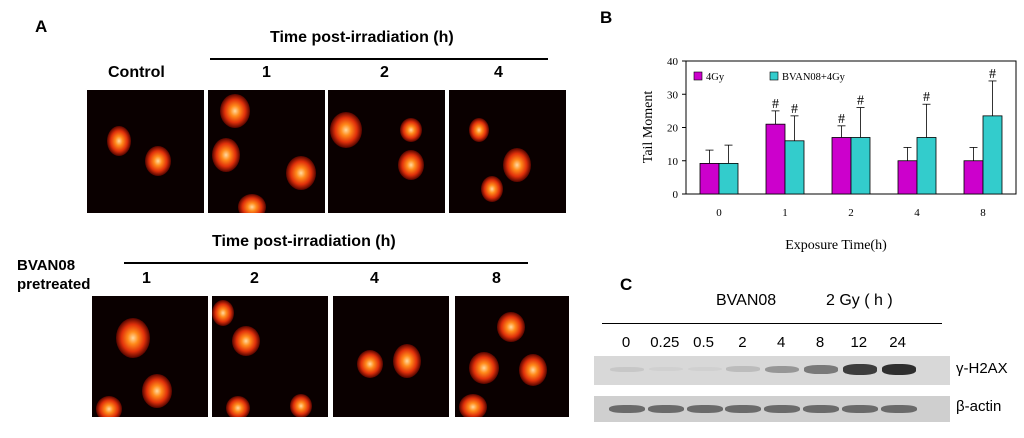 The image size is (1024, 438). Describe the element at coordinates (266, 151) in the screenshot. I see `comet-image-1h` at that location.